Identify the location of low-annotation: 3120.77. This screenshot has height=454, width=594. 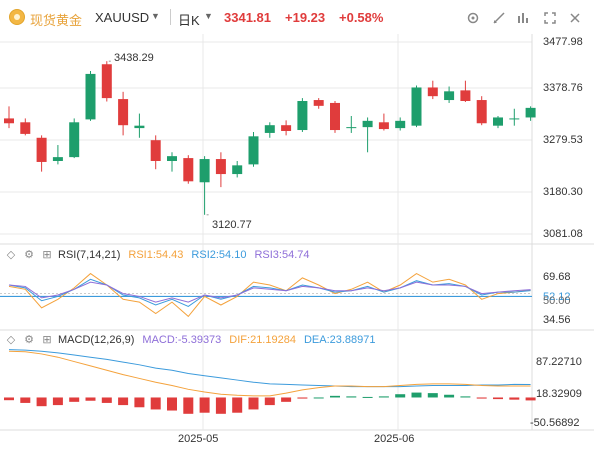
(232, 225).